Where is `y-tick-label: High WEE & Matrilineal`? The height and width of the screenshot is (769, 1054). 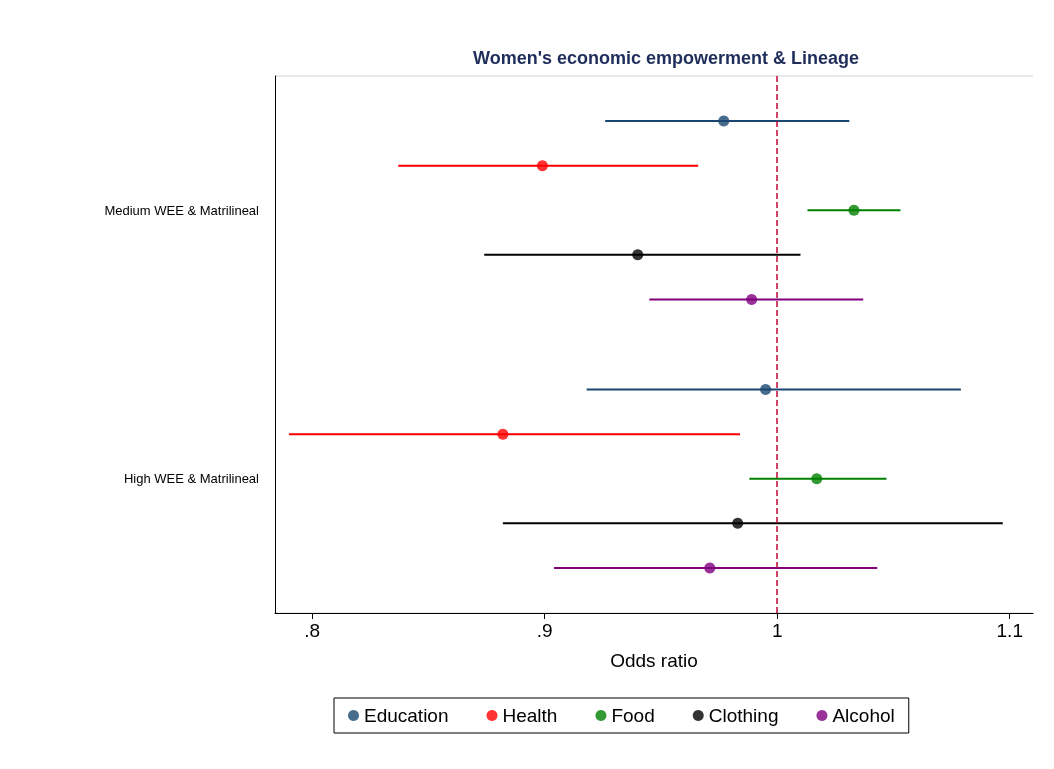
y-tick-label: High WEE & Matrilineal is located at coordinates (191, 479).